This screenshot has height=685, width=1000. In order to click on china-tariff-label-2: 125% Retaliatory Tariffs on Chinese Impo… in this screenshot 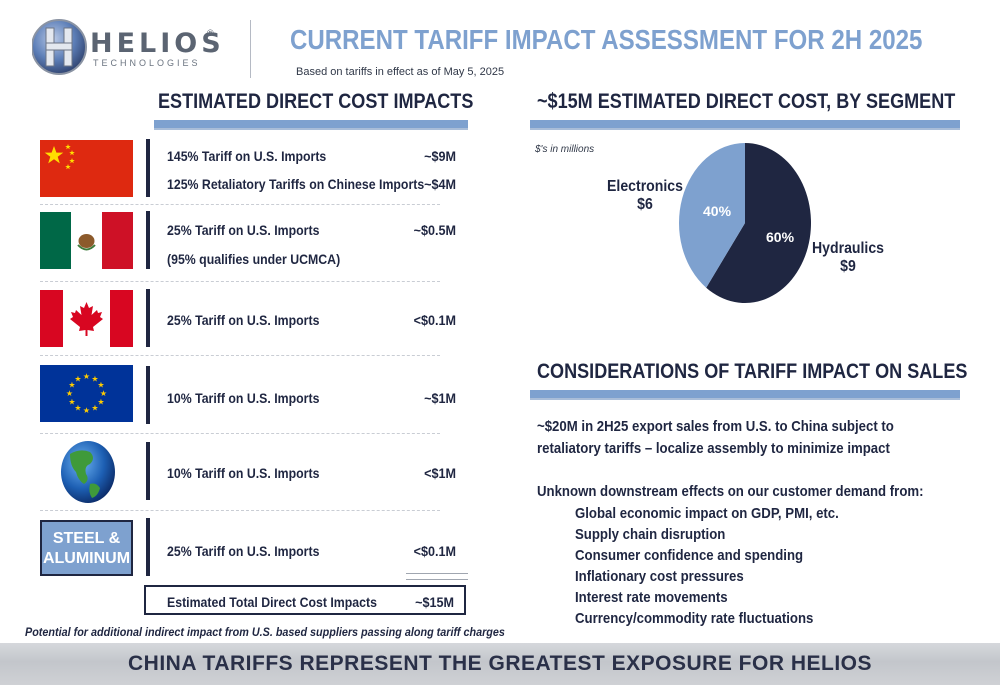, I will do `click(296, 184)`.